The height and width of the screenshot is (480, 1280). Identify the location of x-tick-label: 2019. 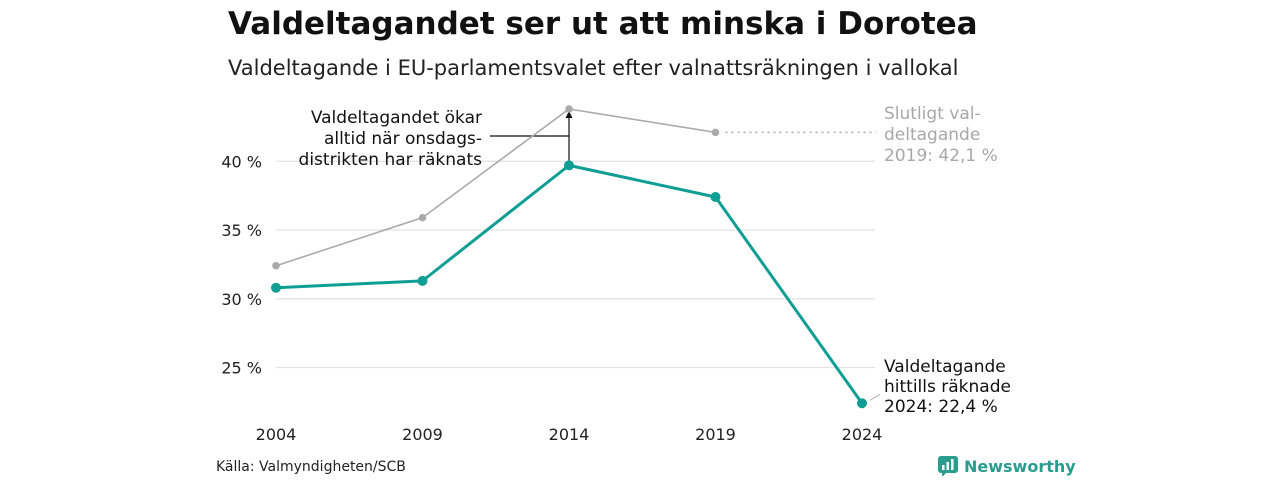
(715, 434).